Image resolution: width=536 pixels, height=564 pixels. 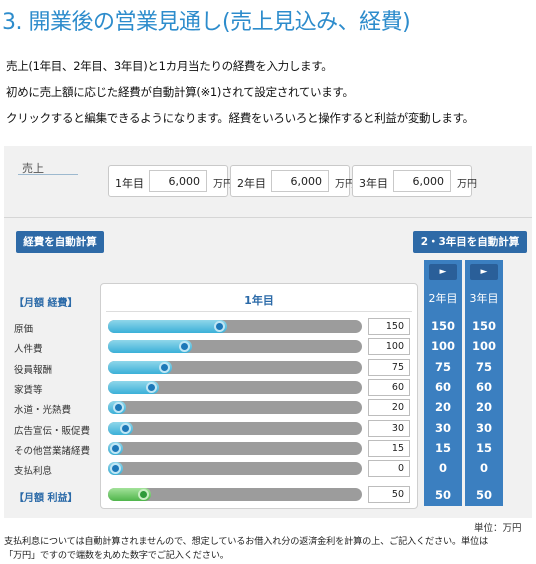 I want to click on expense-header: 【月額 経費】, so click(x=46, y=303).